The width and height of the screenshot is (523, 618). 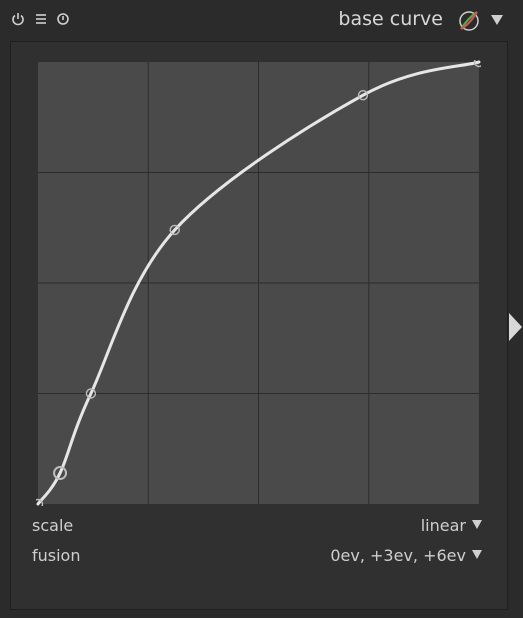 What do you see at coordinates (53, 525) in the screenshot?
I see `scale-label: scale` at bounding box center [53, 525].